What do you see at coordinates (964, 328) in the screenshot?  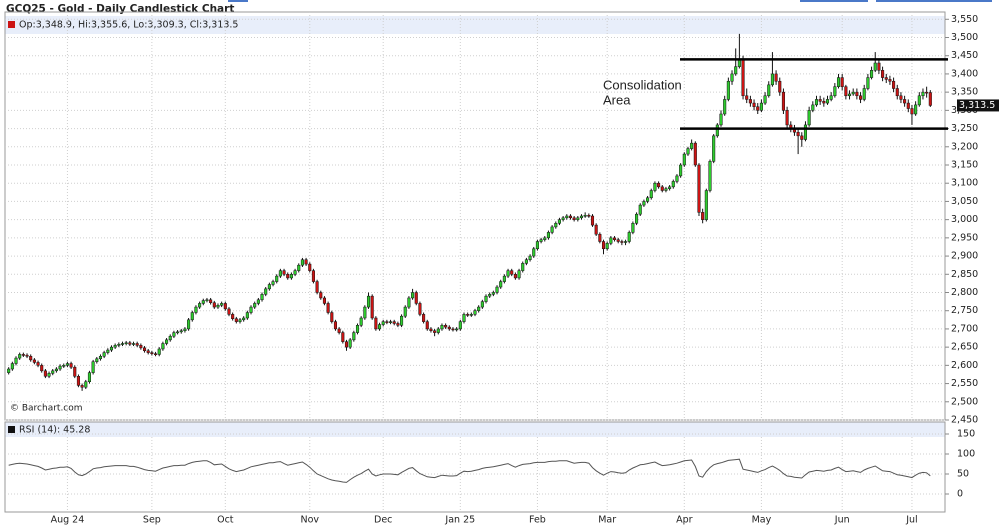 I see `y-tick-label: 2,700` at bounding box center [964, 328].